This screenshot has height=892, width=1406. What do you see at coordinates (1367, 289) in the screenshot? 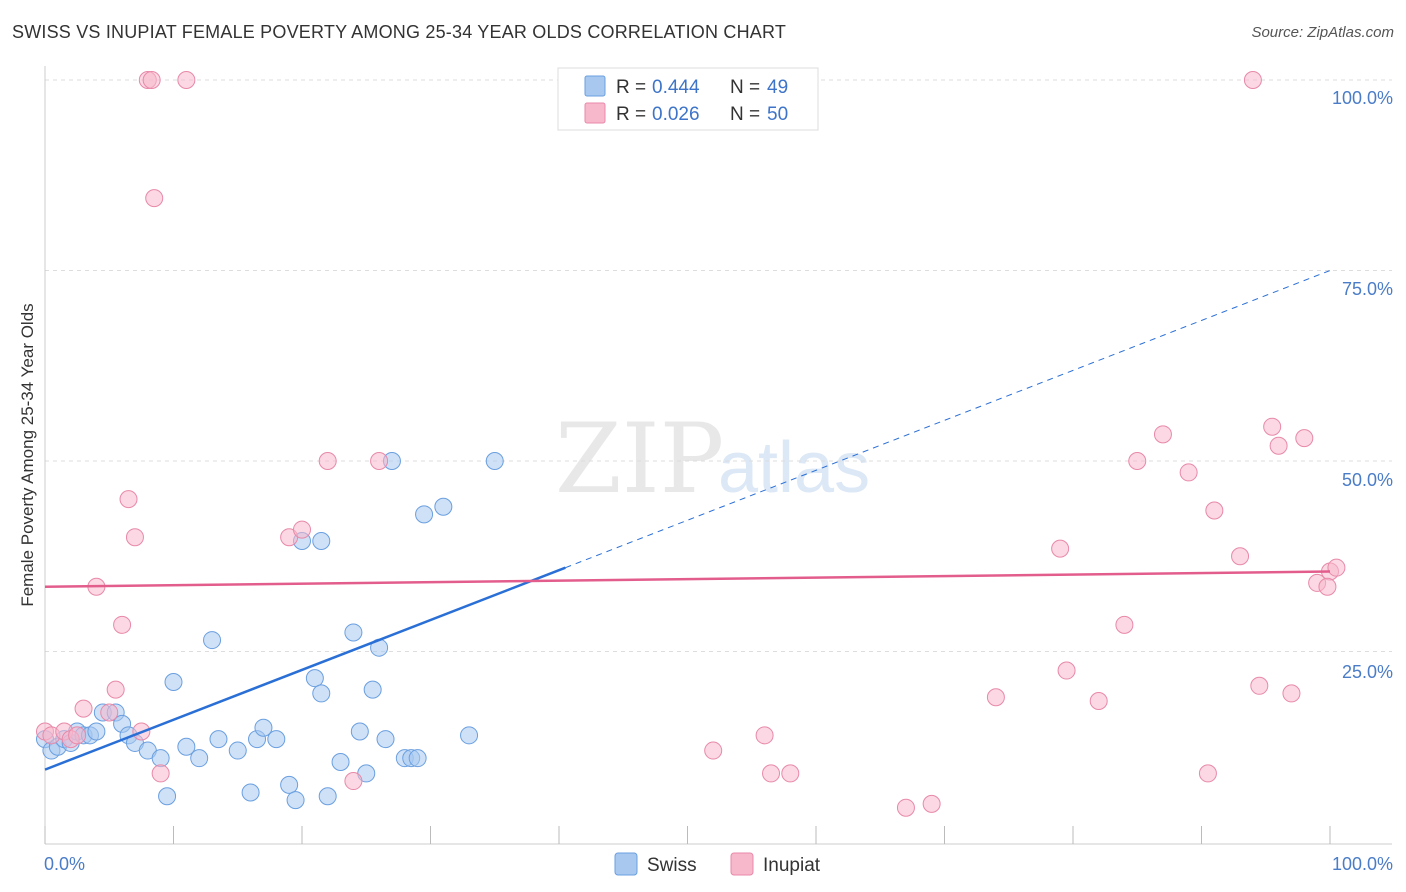
I see `y-tick-label-75: 75.0%` at bounding box center [1367, 289].